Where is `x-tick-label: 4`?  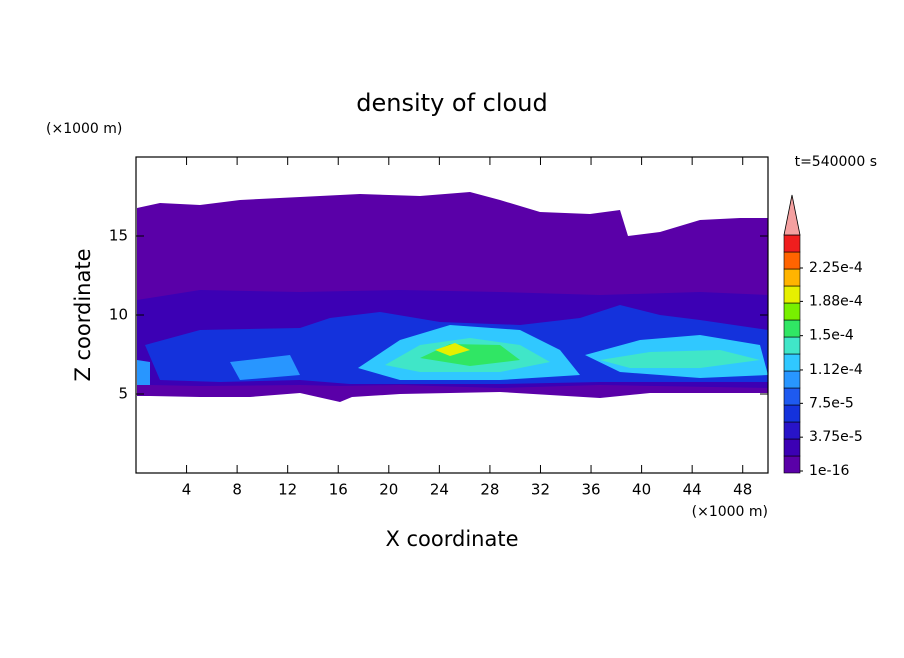 x-tick-label: 4 is located at coordinates (187, 490).